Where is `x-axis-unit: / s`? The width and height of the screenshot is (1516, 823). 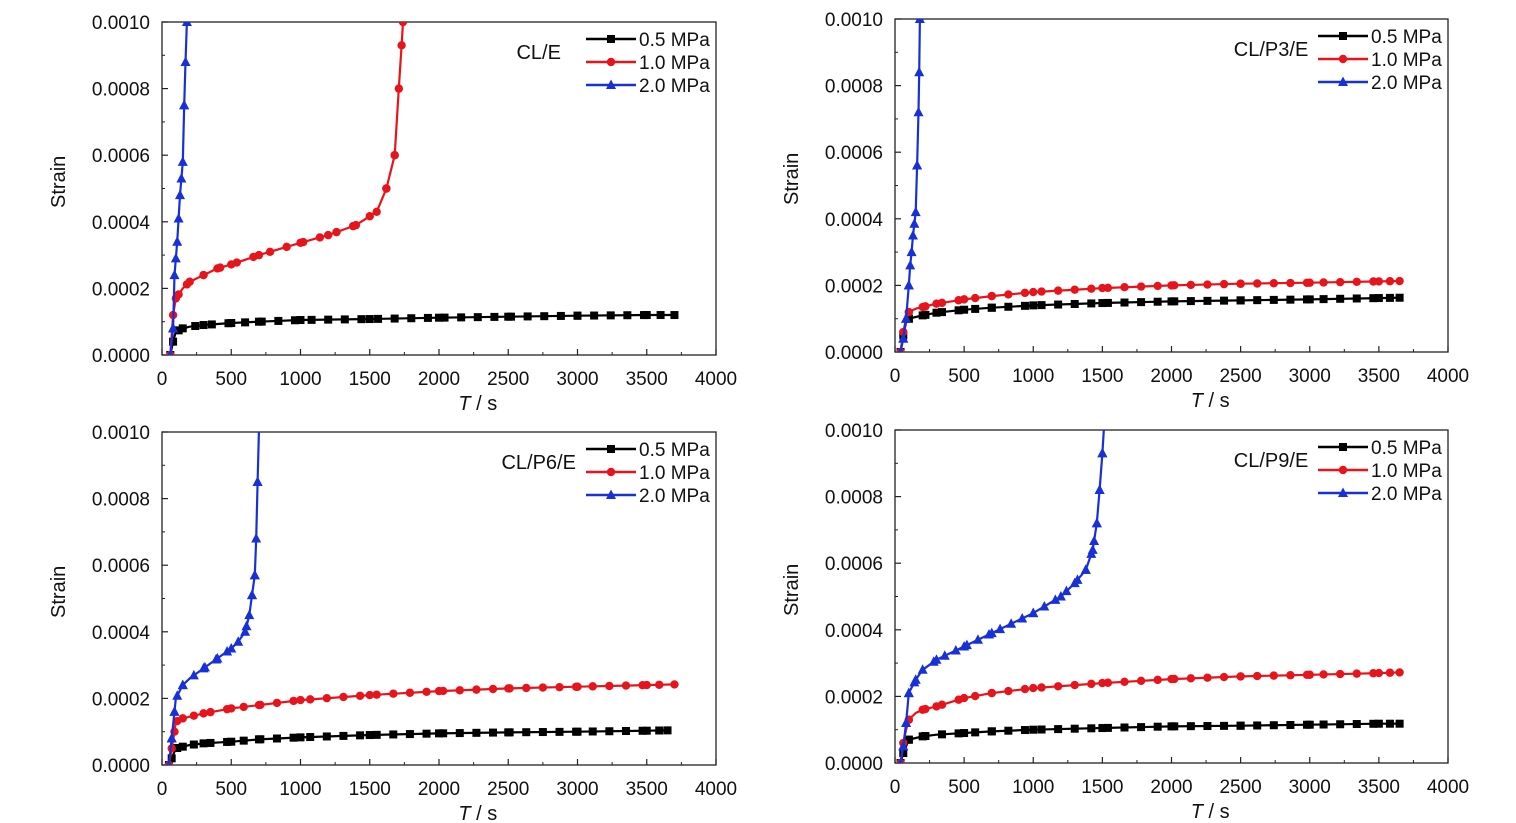 x-axis-unit: / s is located at coordinates (484, 404).